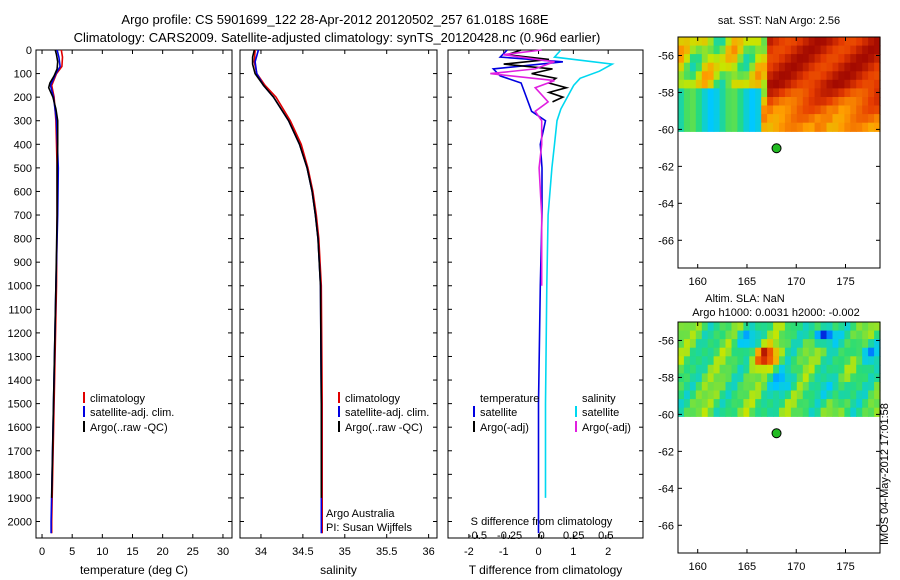 The width and height of the screenshot is (900, 580). Describe the element at coordinates (573, 552) in the screenshot. I see `x-tick-label: 1` at that location.